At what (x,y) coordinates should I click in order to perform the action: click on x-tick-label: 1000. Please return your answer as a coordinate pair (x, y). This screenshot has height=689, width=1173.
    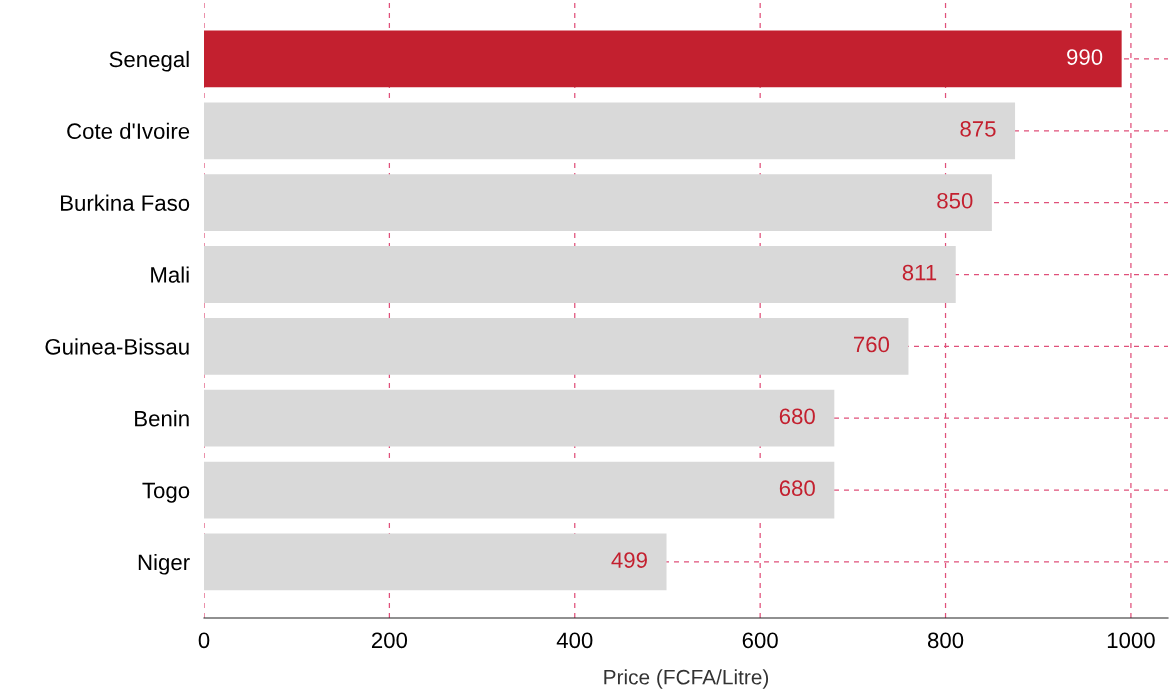
    Looking at the image, I should click on (1131, 640).